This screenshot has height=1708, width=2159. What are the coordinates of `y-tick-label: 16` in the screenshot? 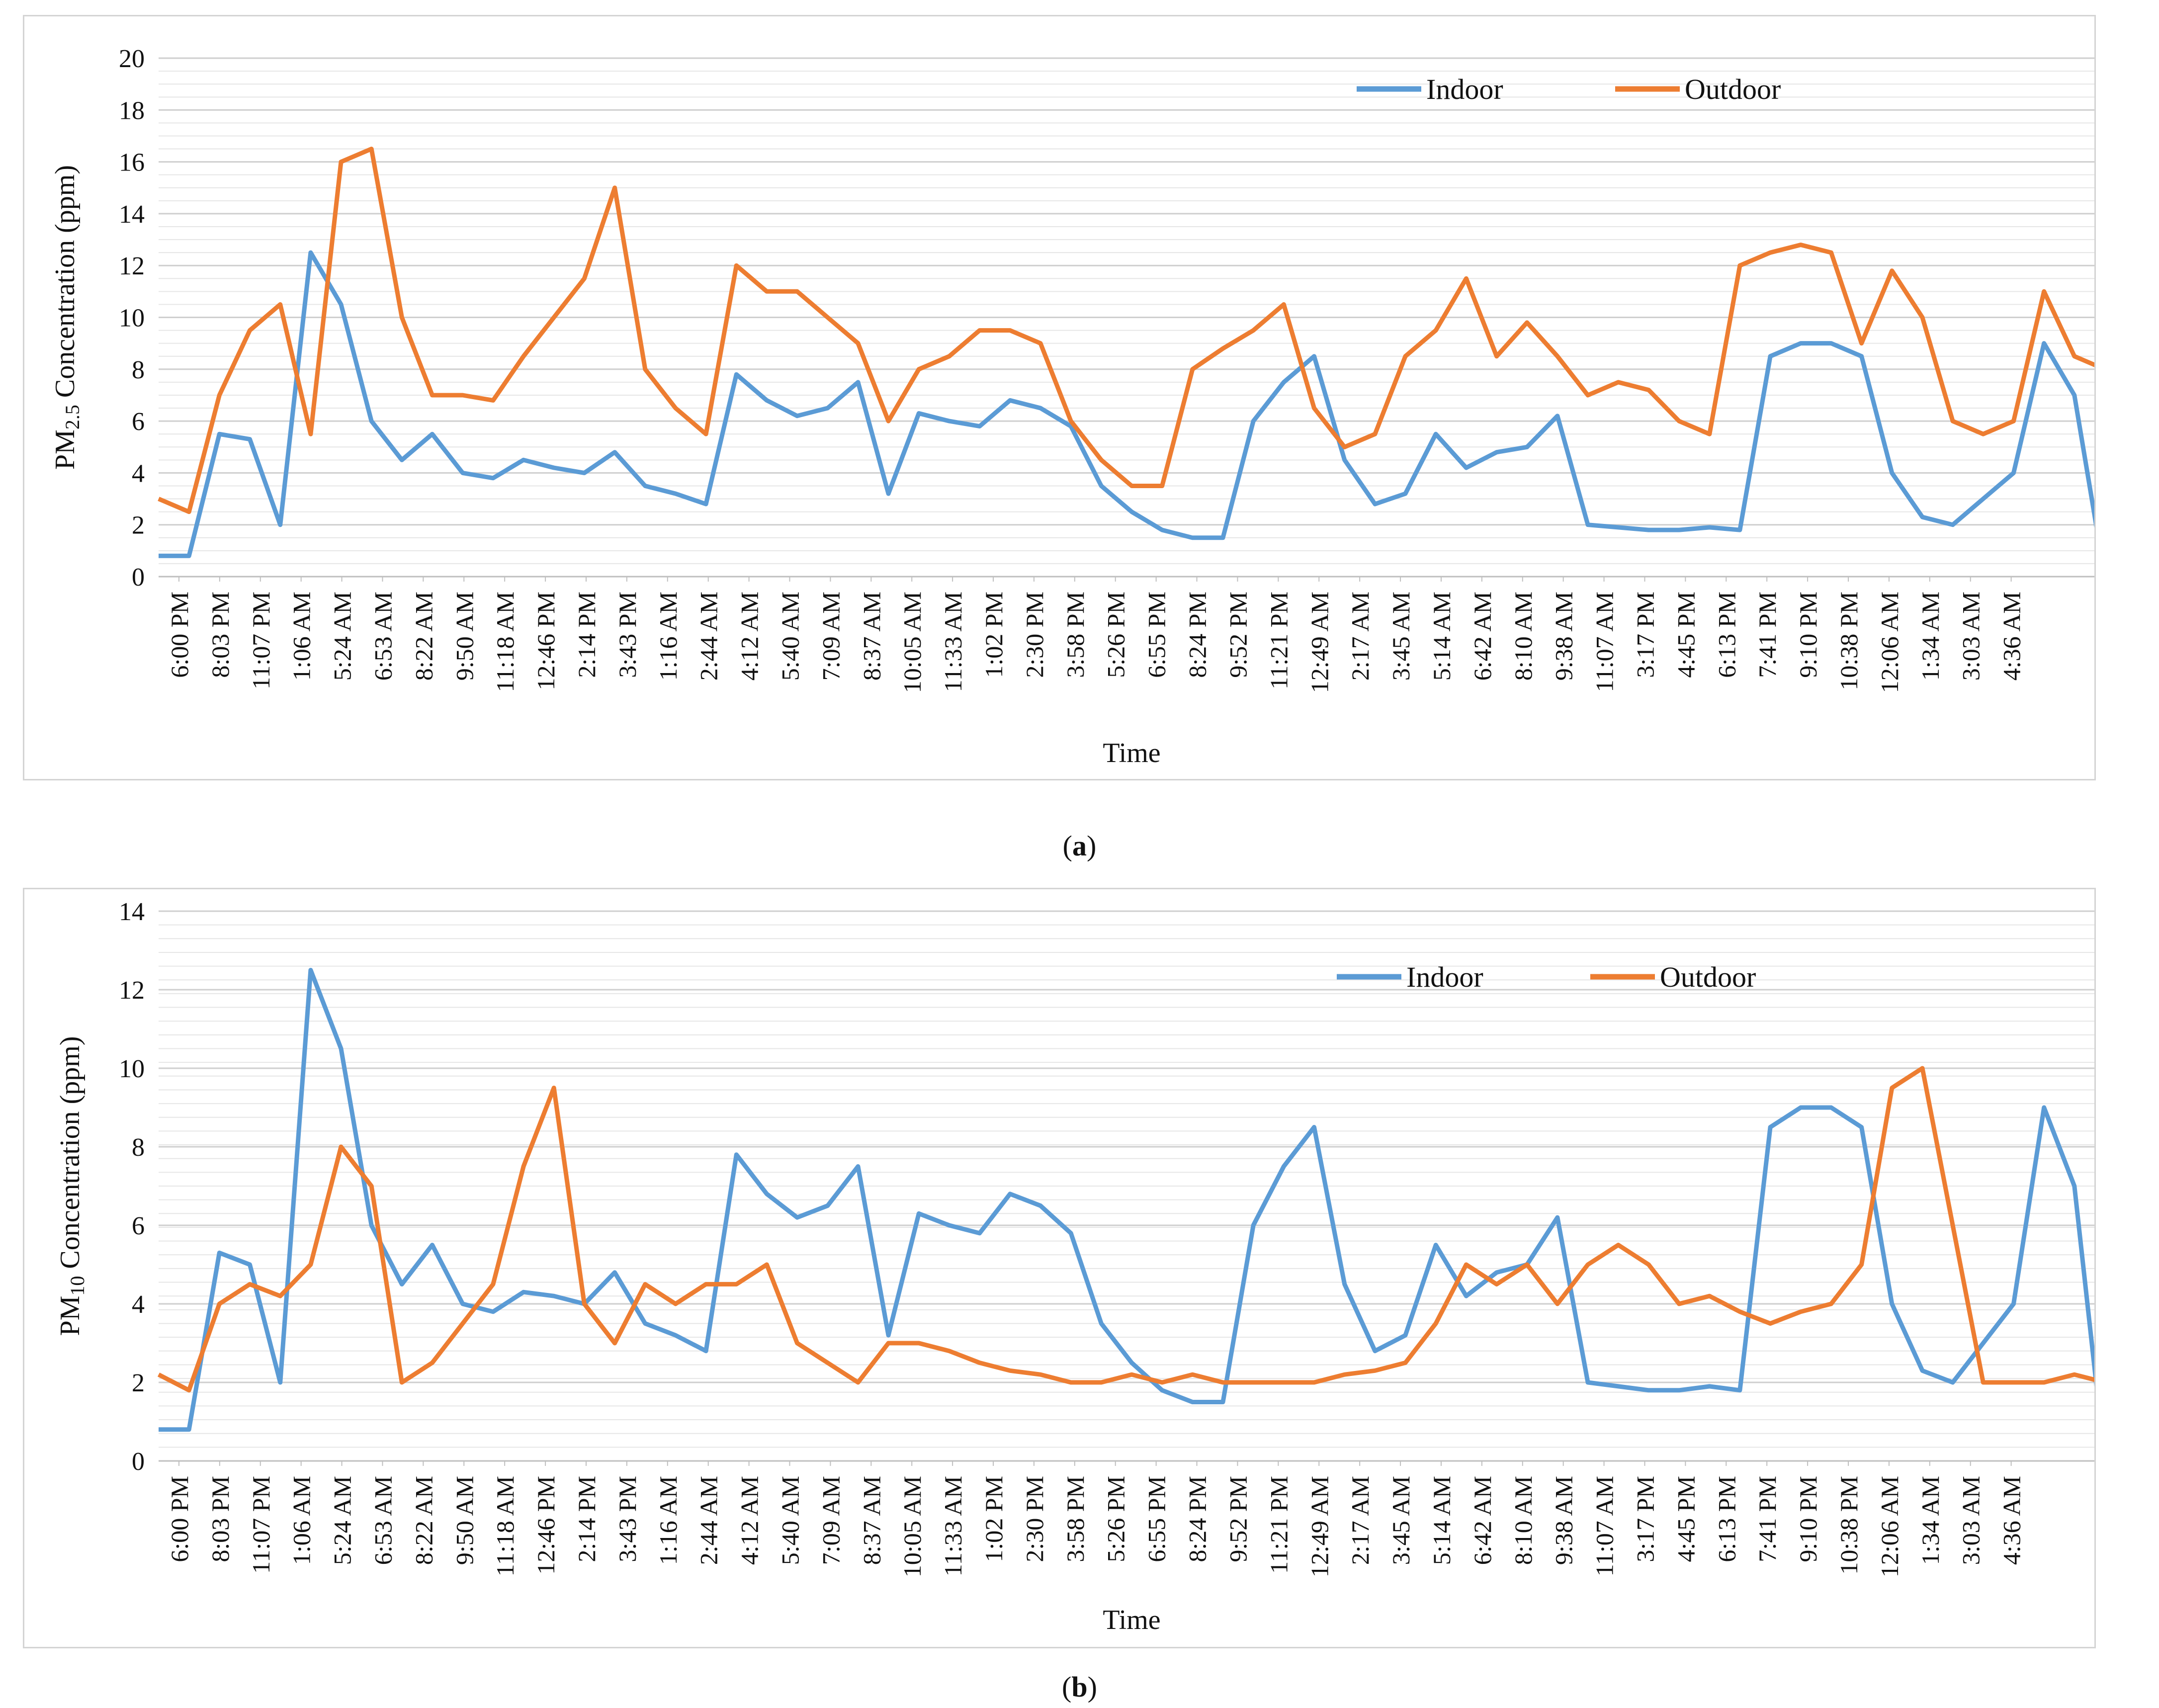 It's located at (132, 163).